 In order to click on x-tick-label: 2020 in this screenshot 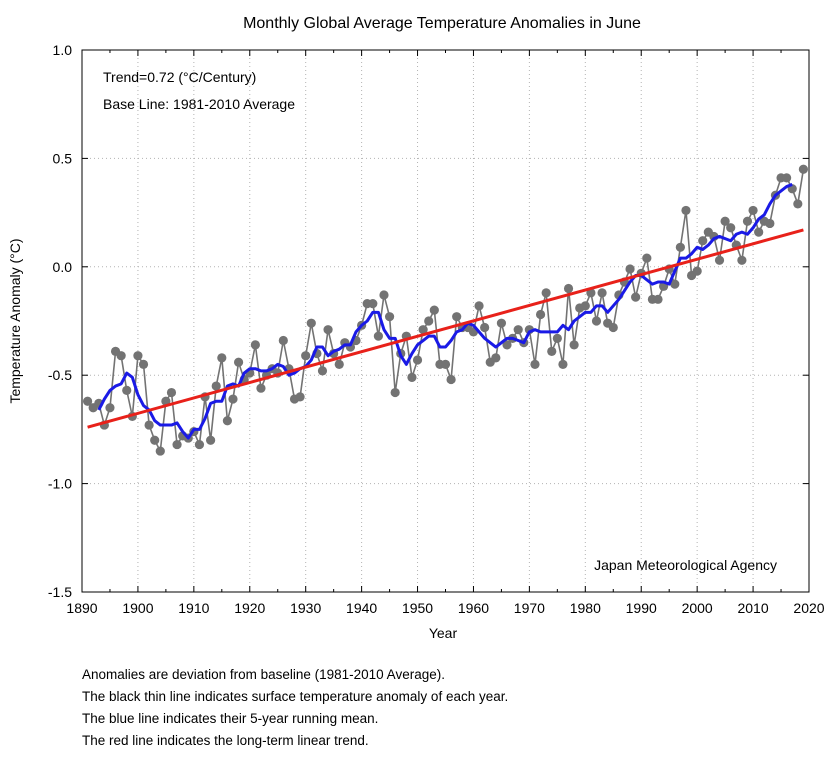, I will do `click(808, 608)`.